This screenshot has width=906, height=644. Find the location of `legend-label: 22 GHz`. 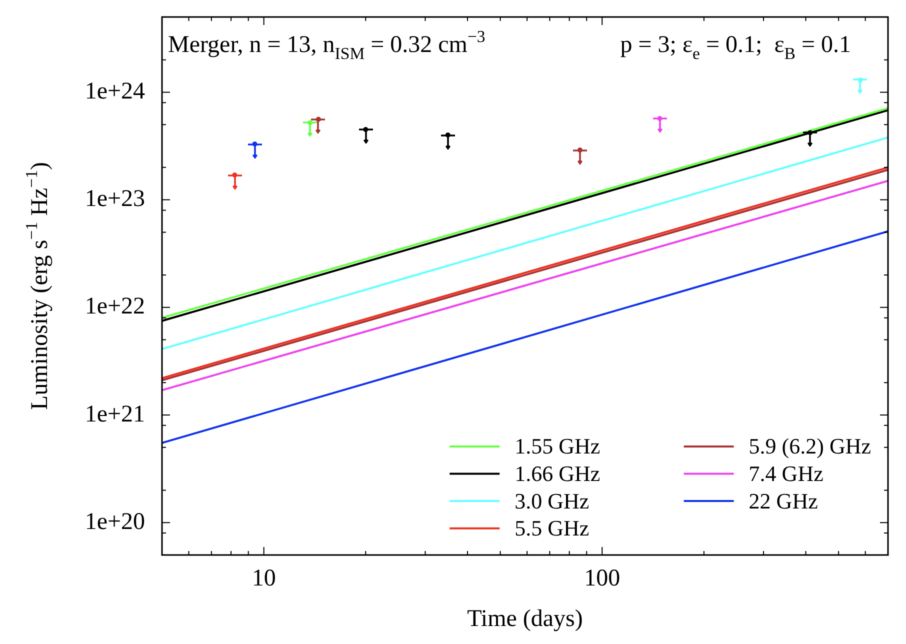

legend-label: 22 GHz is located at coordinates (783, 501).